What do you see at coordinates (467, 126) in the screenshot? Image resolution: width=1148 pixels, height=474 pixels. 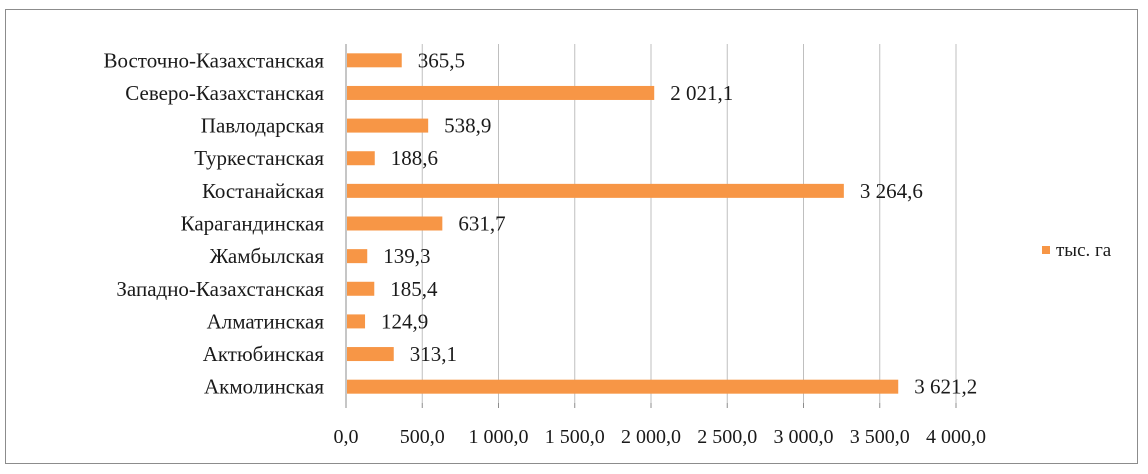 I see `data-label: 538,9` at bounding box center [467, 126].